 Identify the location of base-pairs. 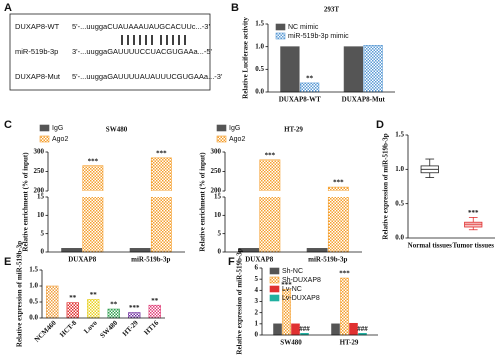
(153, 40).